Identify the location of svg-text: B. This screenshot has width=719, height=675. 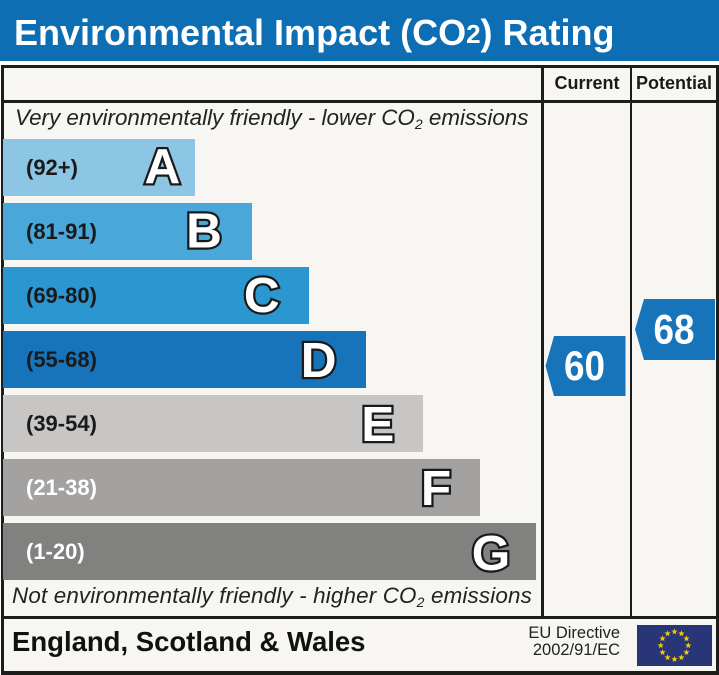
(204, 231).